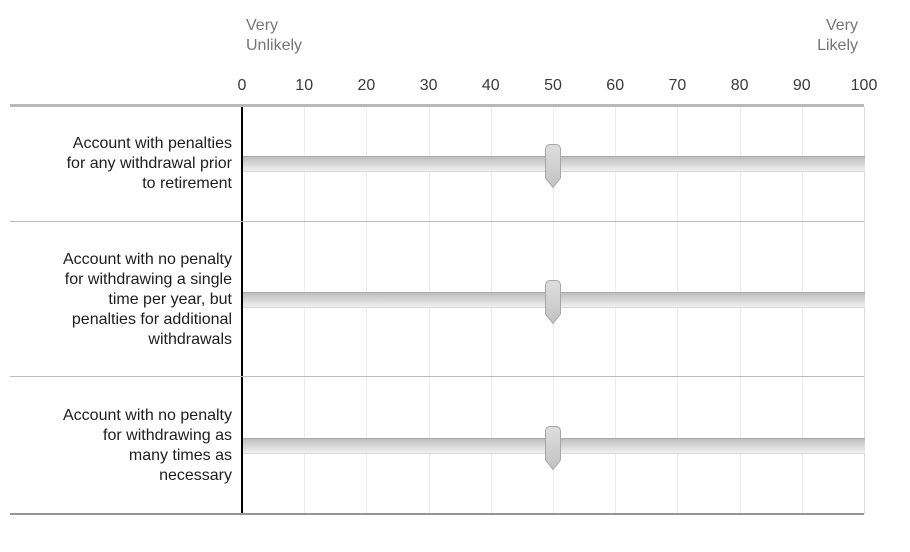 This screenshot has width=910, height=552. Describe the element at coordinates (428, 85) in the screenshot. I see `tick-label: 30` at that location.